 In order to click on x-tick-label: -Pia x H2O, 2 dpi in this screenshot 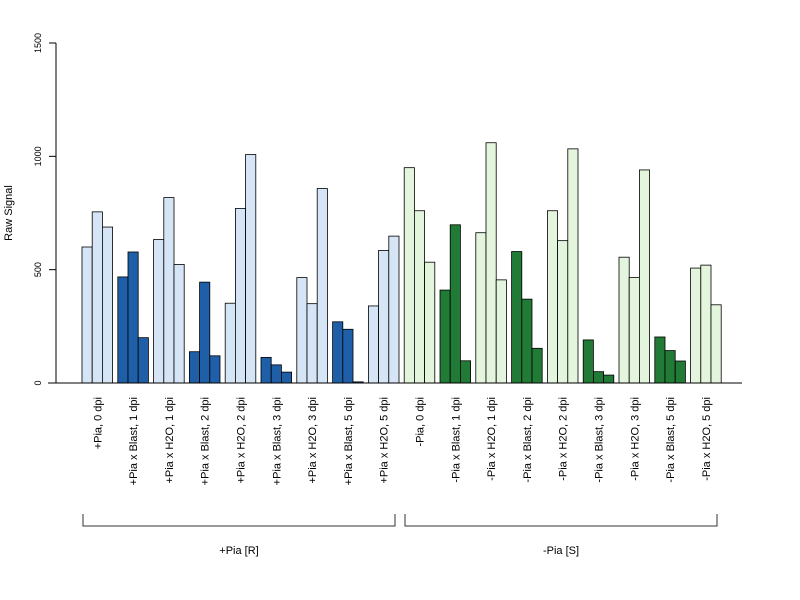, I will do `click(564, 439)`.